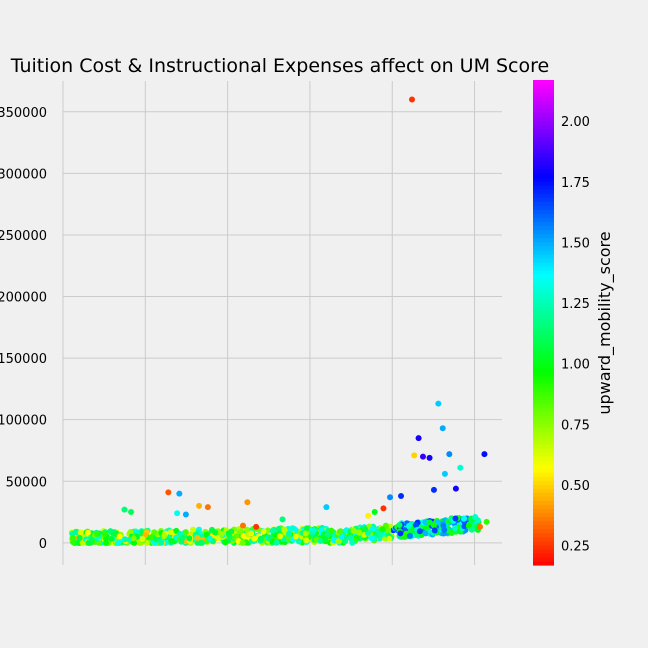  What do you see at coordinates (575, 334) in the screenshot?
I see `colorbar-ticks: 0.25 0.50 0.75 1.00 1.25 1.50 1.75 2.00` at bounding box center [575, 334].